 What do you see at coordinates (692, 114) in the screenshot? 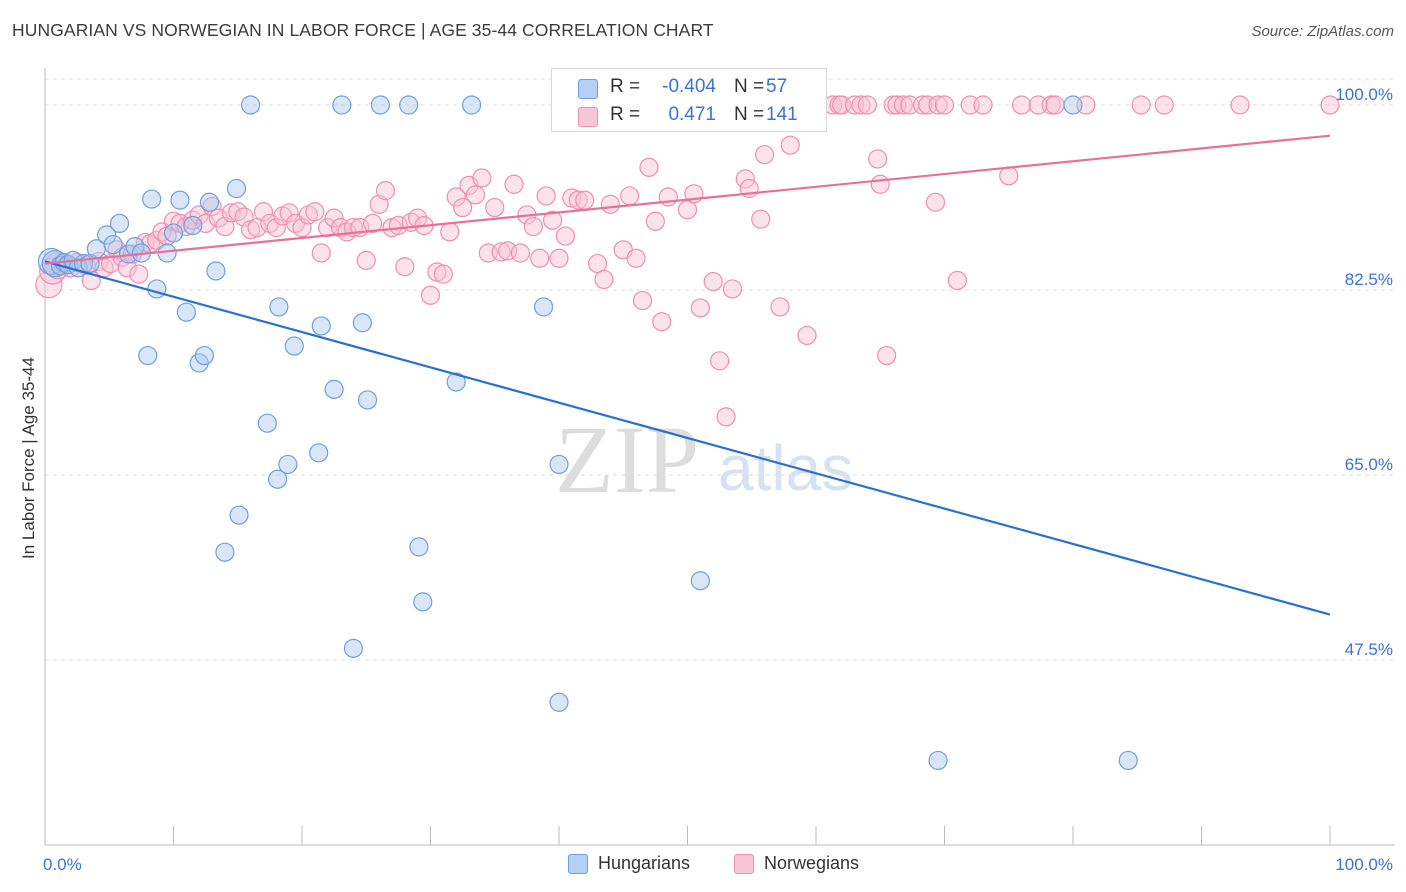
I see `legend-r-value-norwegians: 0.471` at bounding box center [692, 114].